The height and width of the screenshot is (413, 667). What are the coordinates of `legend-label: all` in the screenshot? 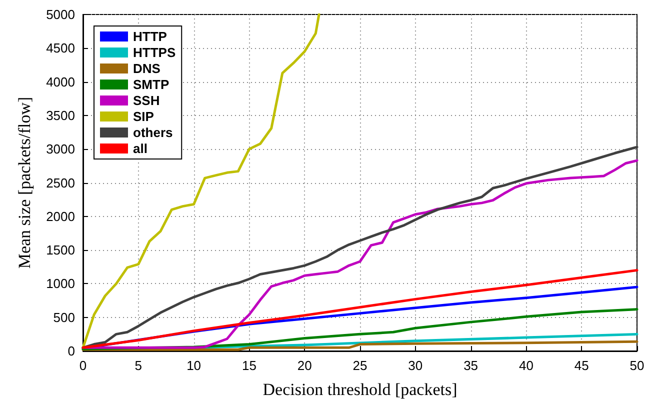 It's located at (140, 148).